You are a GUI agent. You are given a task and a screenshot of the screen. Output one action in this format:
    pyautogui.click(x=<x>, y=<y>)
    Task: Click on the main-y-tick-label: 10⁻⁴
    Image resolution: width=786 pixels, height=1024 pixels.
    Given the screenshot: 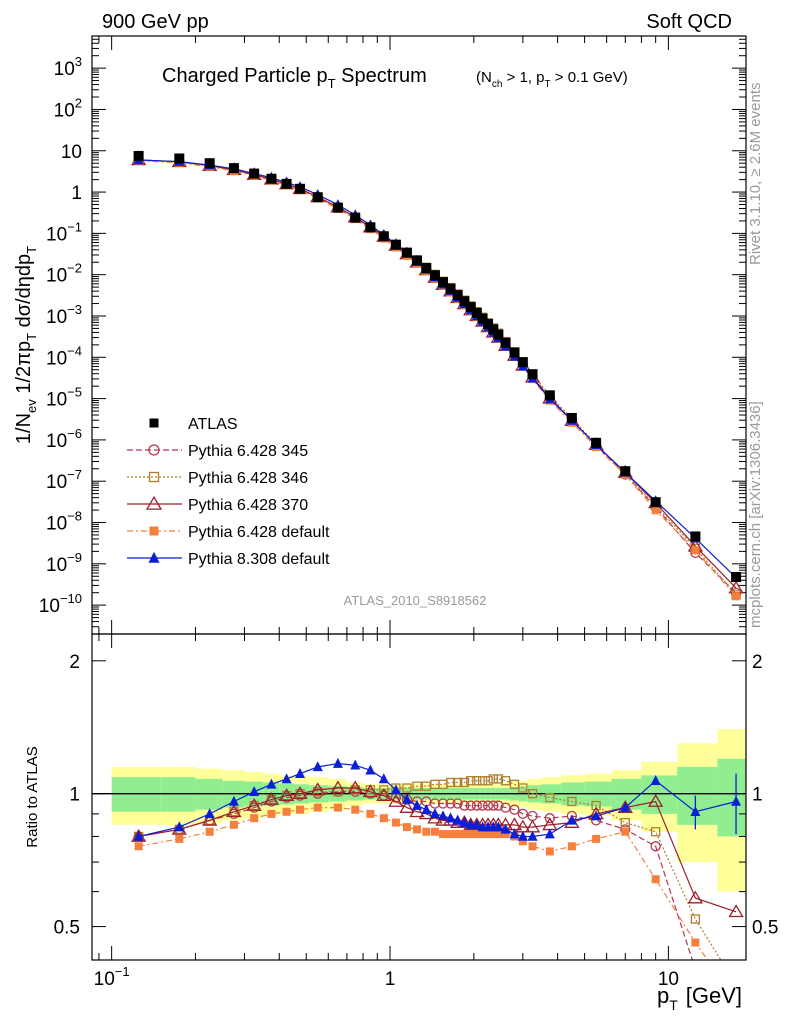 What is the action you would take?
    pyautogui.click(x=64, y=356)
    